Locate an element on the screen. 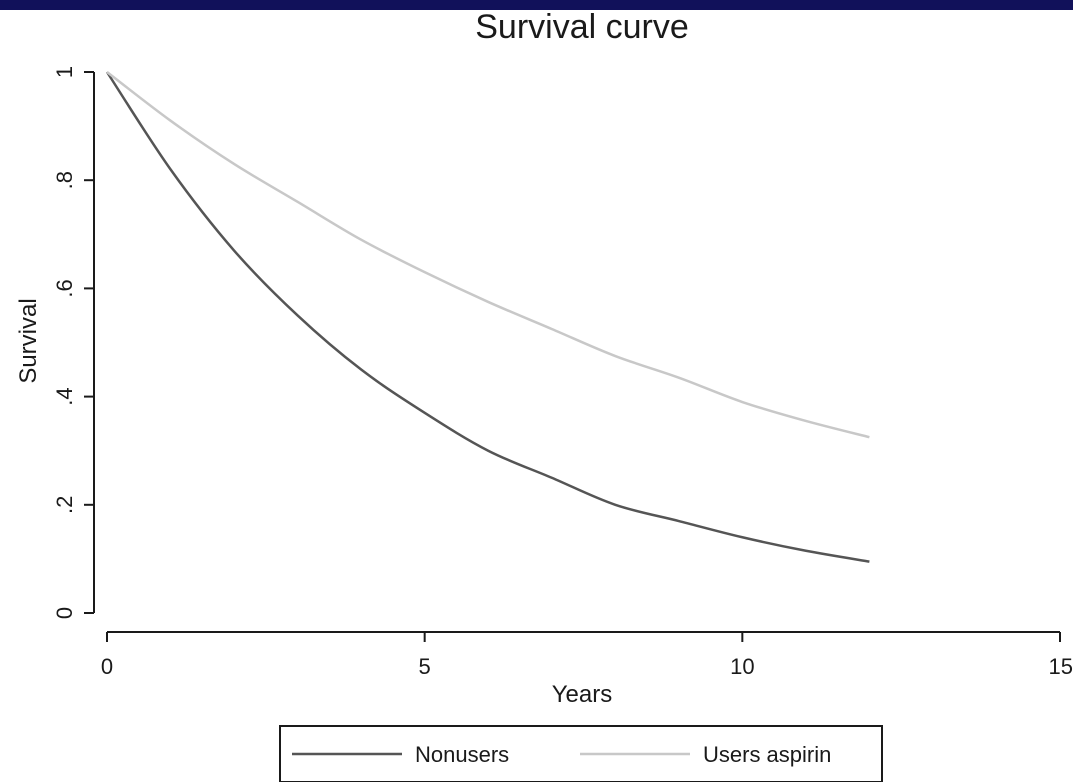 Image resolution: width=1073 pixels, height=782 pixels. y-tick-label: 0 is located at coordinates (64, 613).